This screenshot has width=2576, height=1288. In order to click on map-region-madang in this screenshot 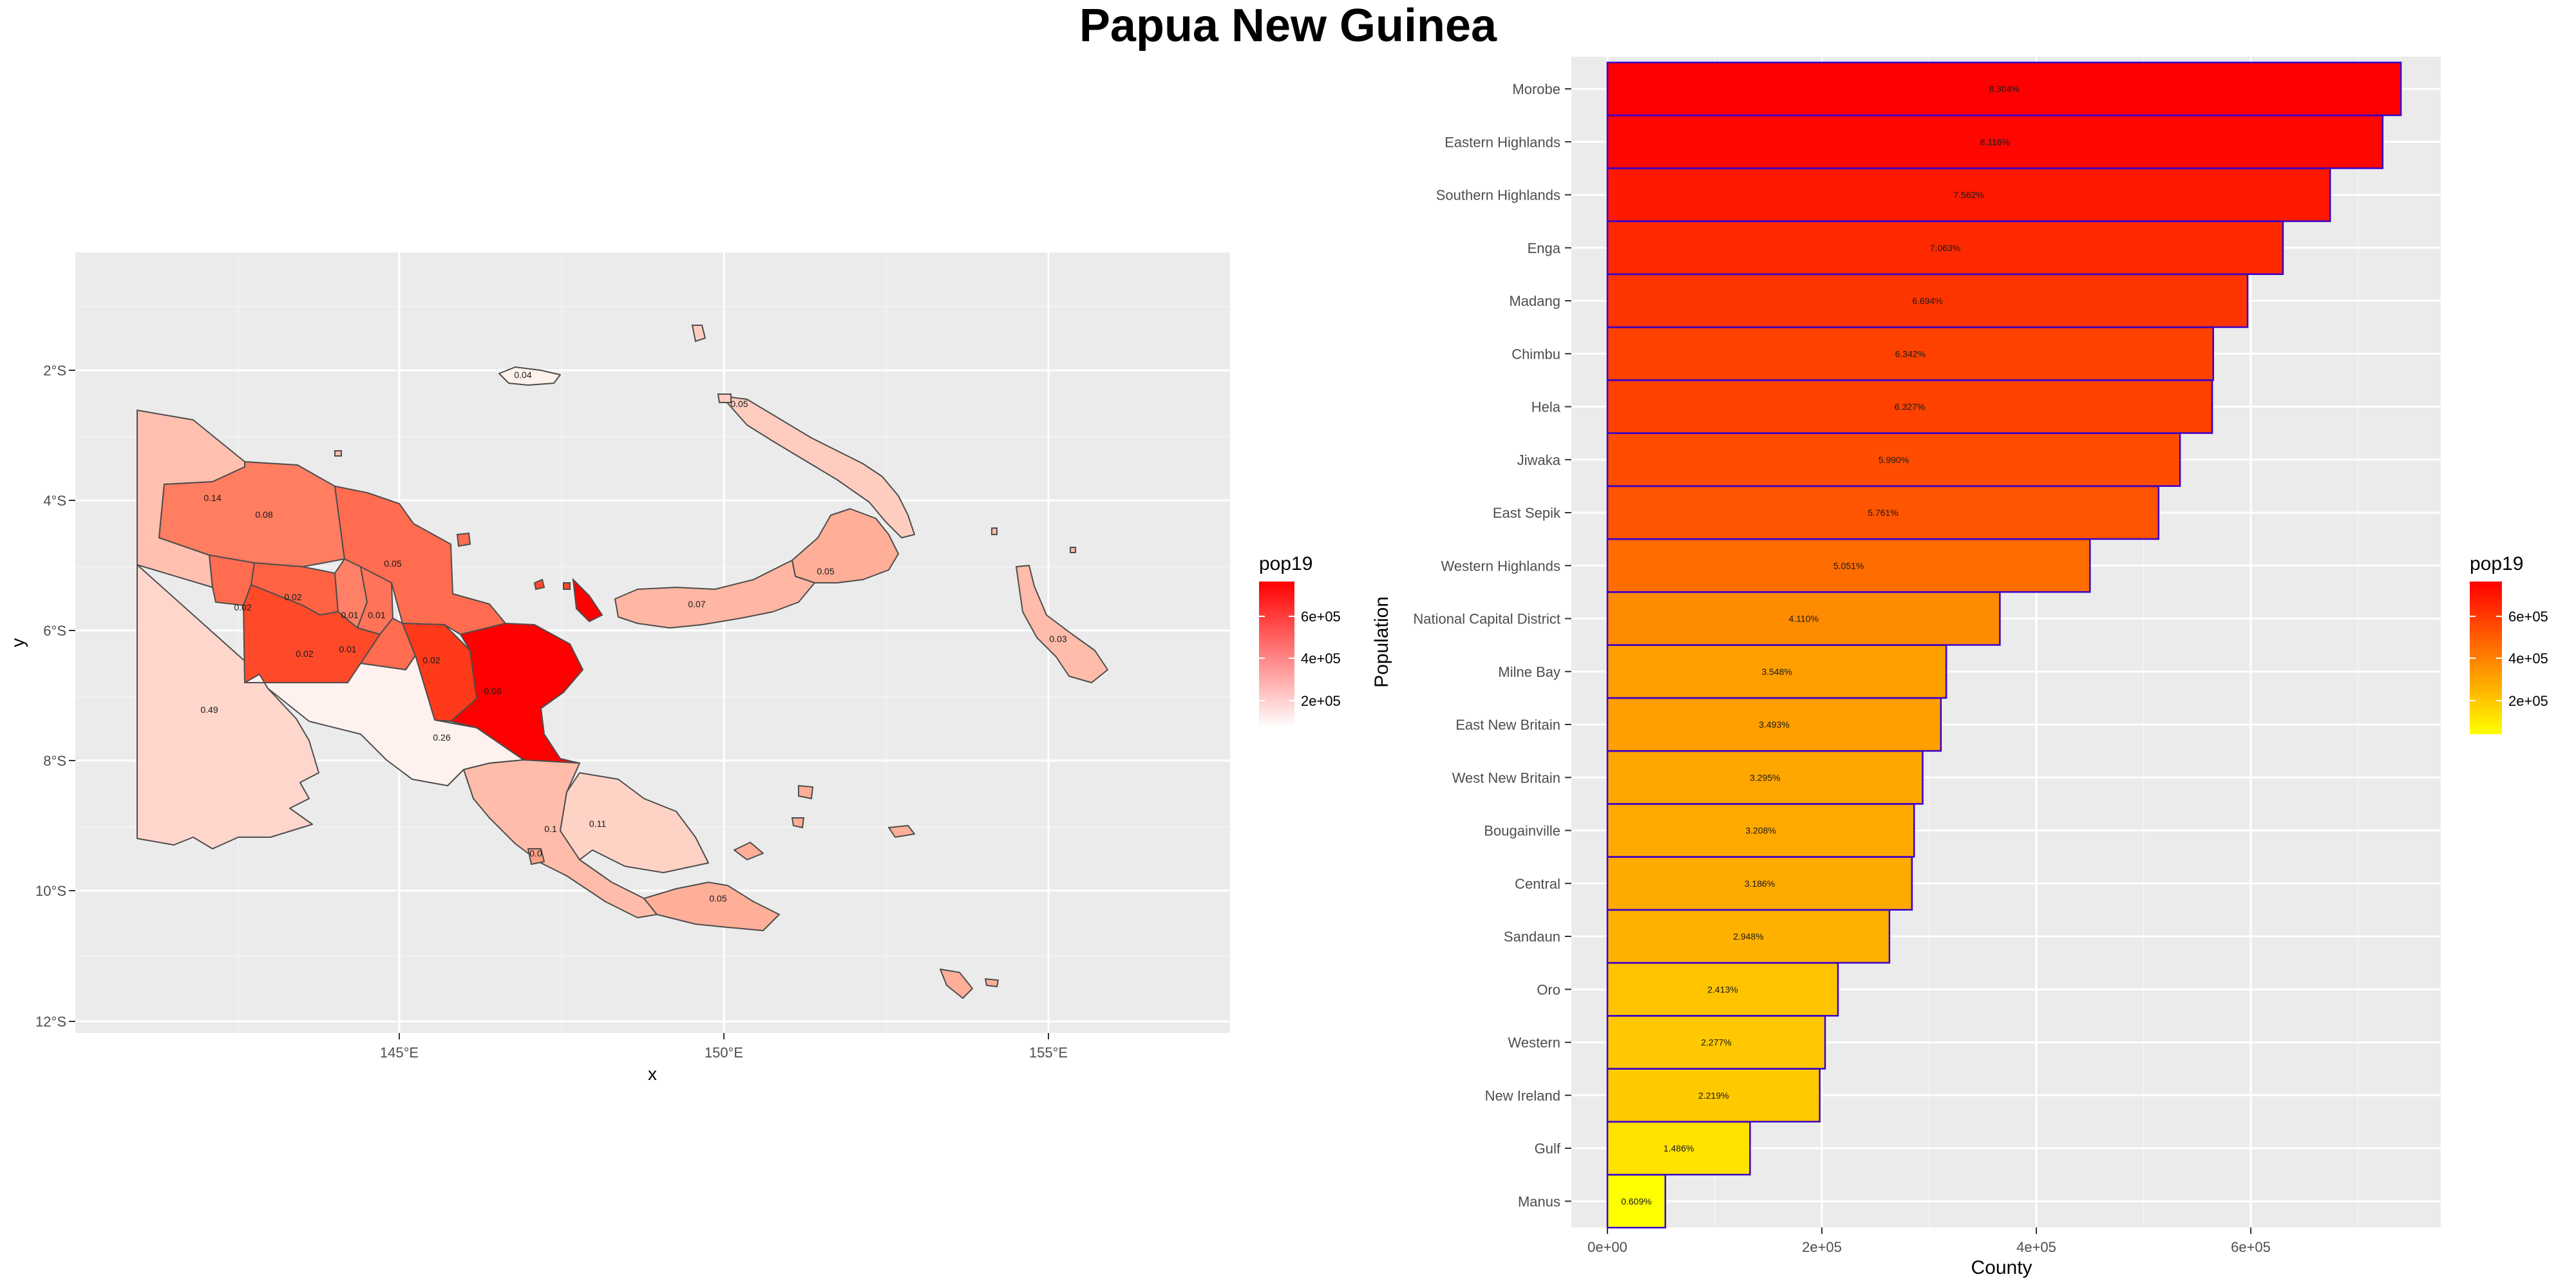, I will do `click(420, 560)`.